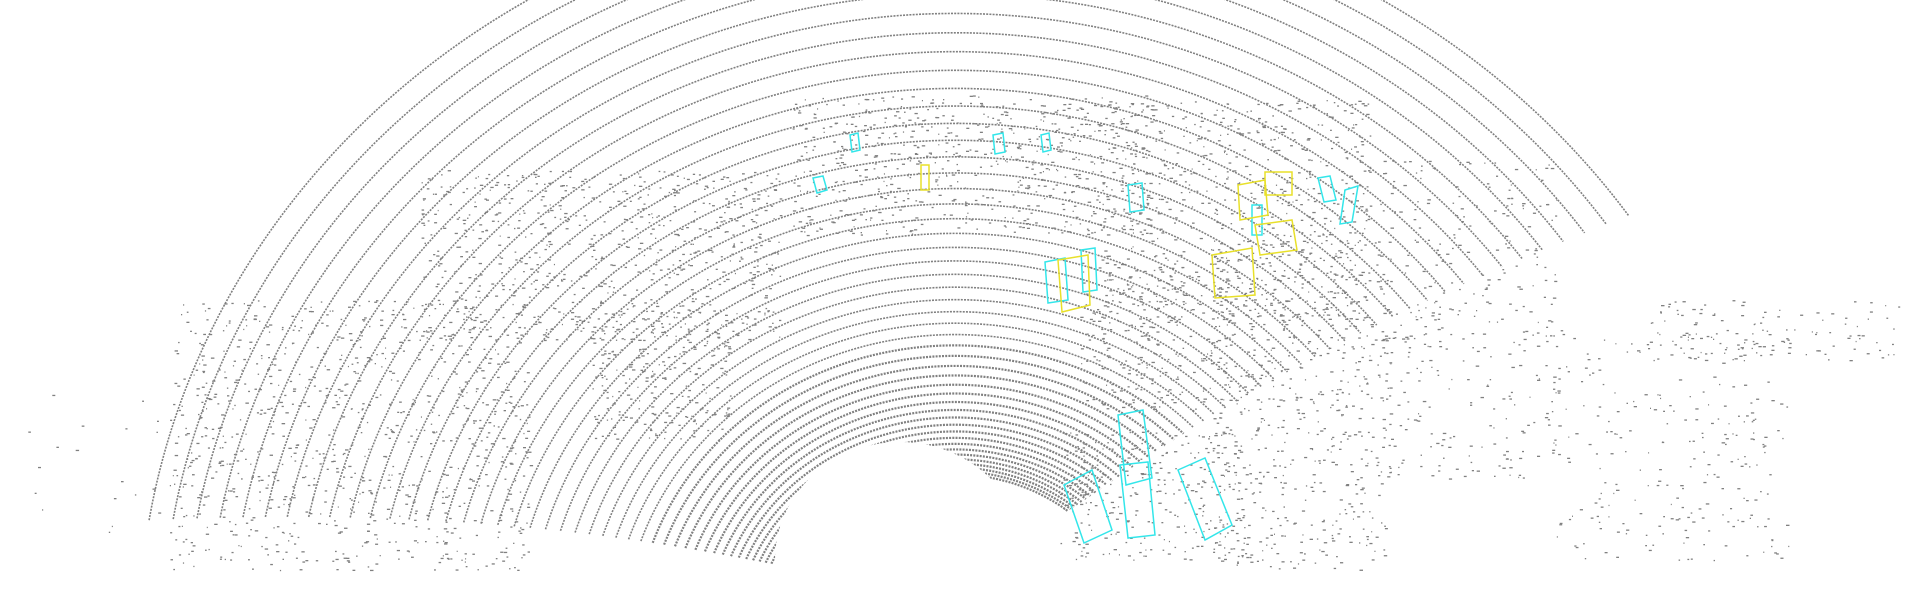 Image resolution: width=1924 pixels, height=600 pixels. Describe the element at coordinates (972, 166) in the screenshot. I see `far-field-points` at that location.